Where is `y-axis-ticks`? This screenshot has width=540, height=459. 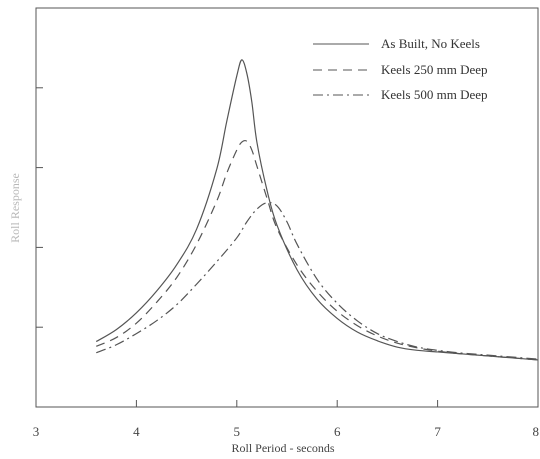 y-axis-ticks is located at coordinates (39, 207).